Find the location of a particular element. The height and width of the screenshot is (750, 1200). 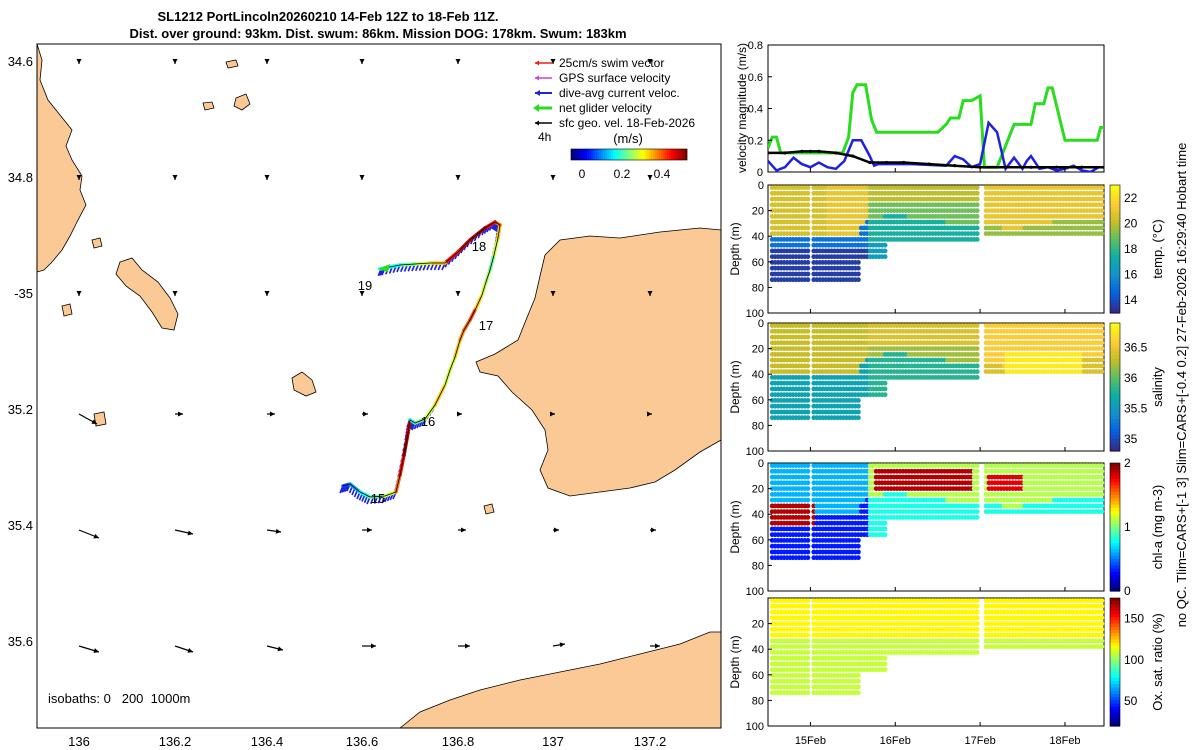

land-peninsula is located at coordinates (598, 362).